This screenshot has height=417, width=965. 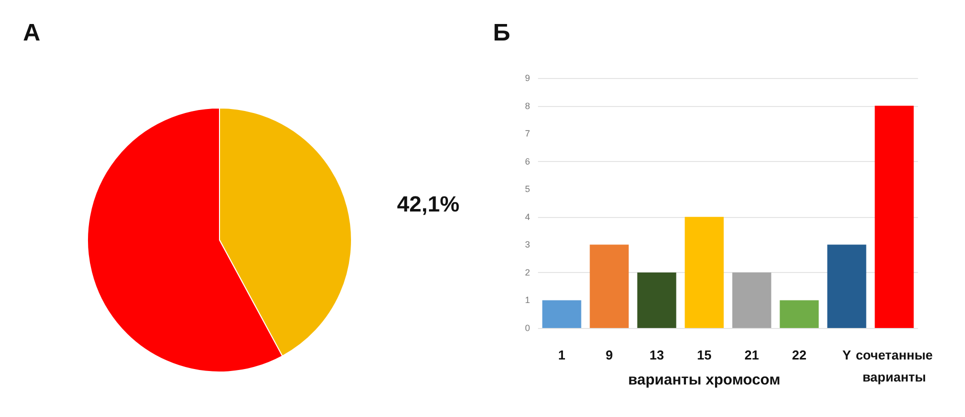 I want to click on y-tick-label: 8, so click(x=527, y=105).